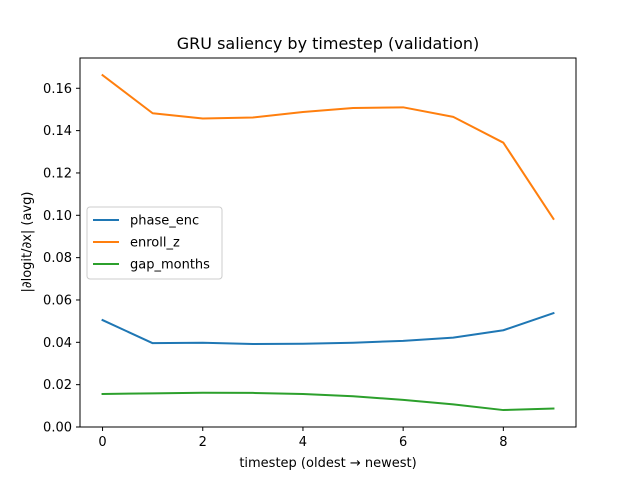 The height and width of the screenshot is (480, 640). What do you see at coordinates (57, 173) in the screenshot?
I see `y-tick-label: 0.12` at bounding box center [57, 173].